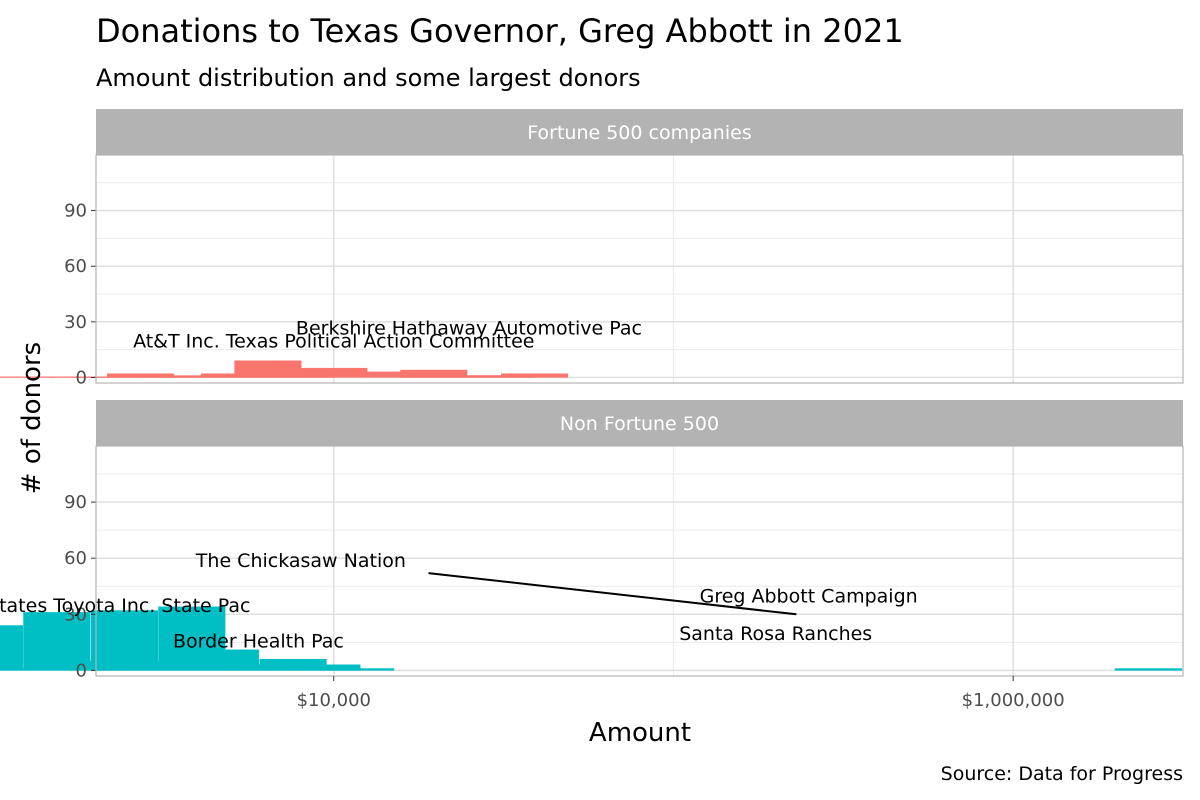 The height and width of the screenshot is (800, 1200). What do you see at coordinates (334, 700) in the screenshot?
I see `x-tick-label: $10,000` at bounding box center [334, 700].